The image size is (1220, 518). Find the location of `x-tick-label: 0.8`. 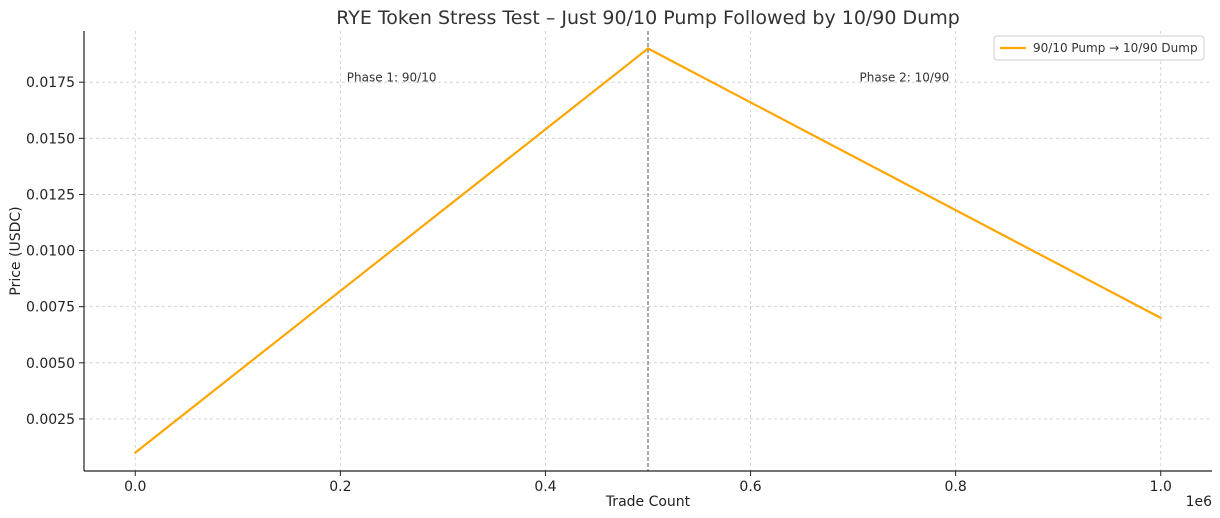

x-tick-label: 0.8 is located at coordinates (956, 487).